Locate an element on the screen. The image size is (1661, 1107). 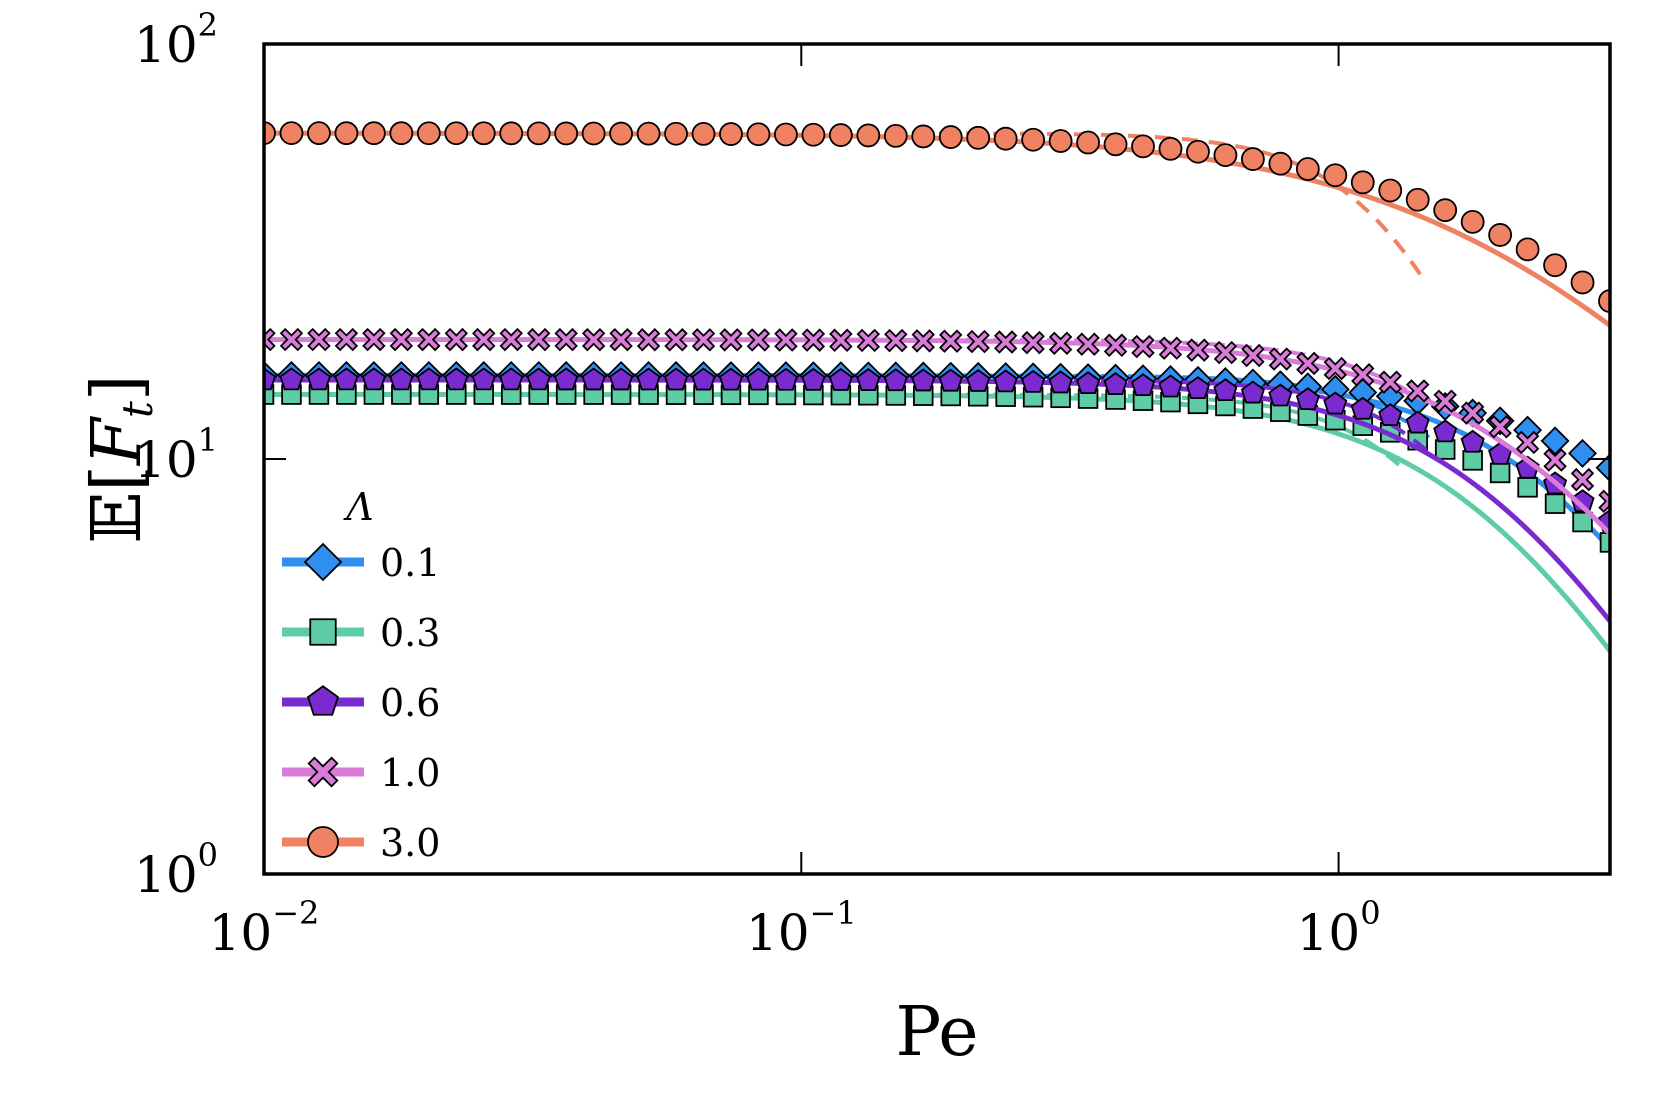
svg-text: 𝔼[Ft] is located at coordinates (120, 459).